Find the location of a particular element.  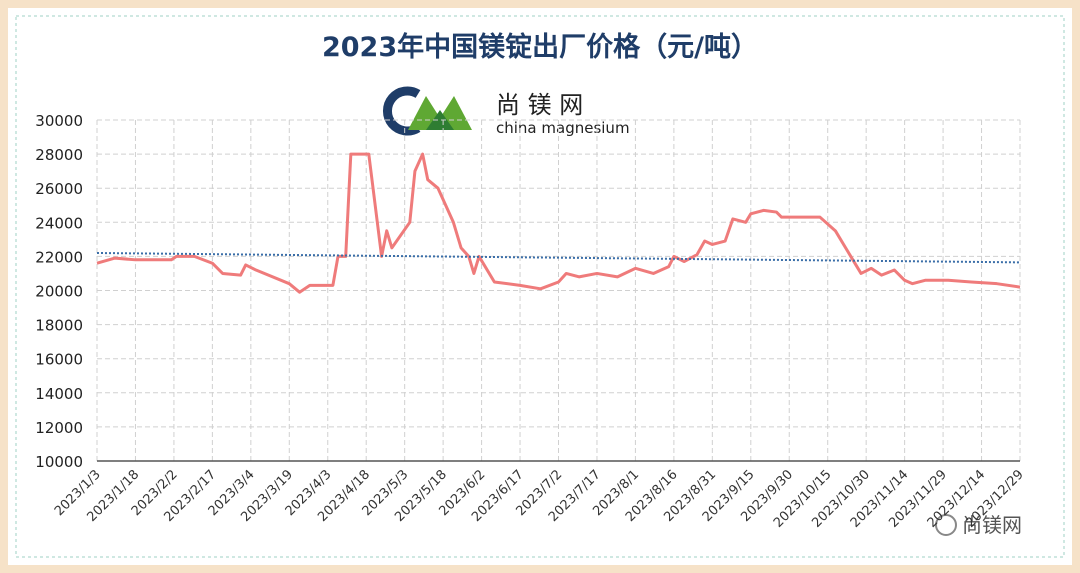

logo: 尚 镁 网 china magnesium is located at coordinates (512, 111).